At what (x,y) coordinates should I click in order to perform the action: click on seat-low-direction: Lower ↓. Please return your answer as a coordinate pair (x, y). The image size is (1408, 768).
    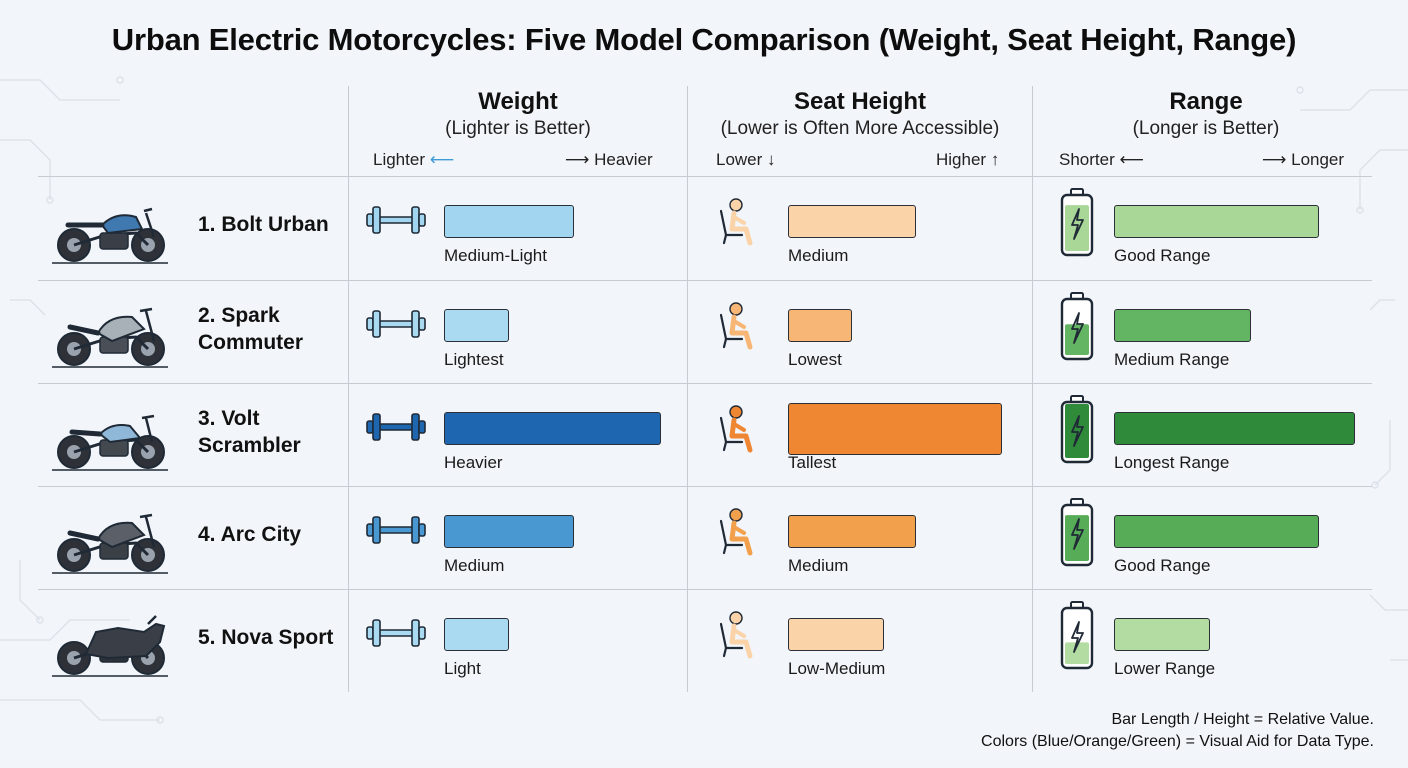
    Looking at the image, I should click on (746, 160).